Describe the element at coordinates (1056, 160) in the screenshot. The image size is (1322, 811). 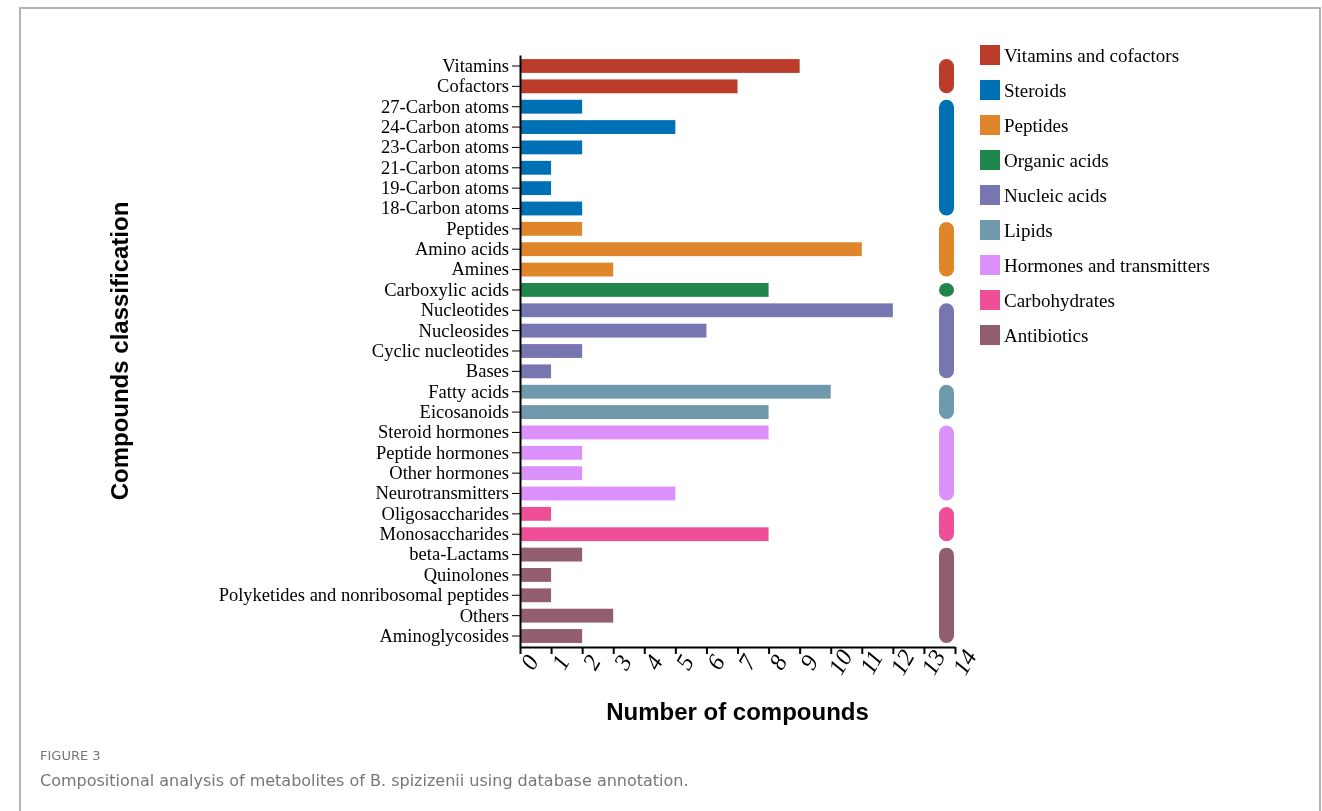
I see `legend-label: Organic acids` at that location.